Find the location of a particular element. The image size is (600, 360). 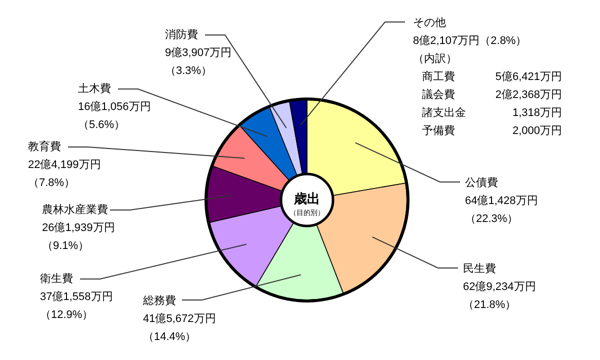

text: 商工費 5億6,421万円 is located at coordinates (492, 77).